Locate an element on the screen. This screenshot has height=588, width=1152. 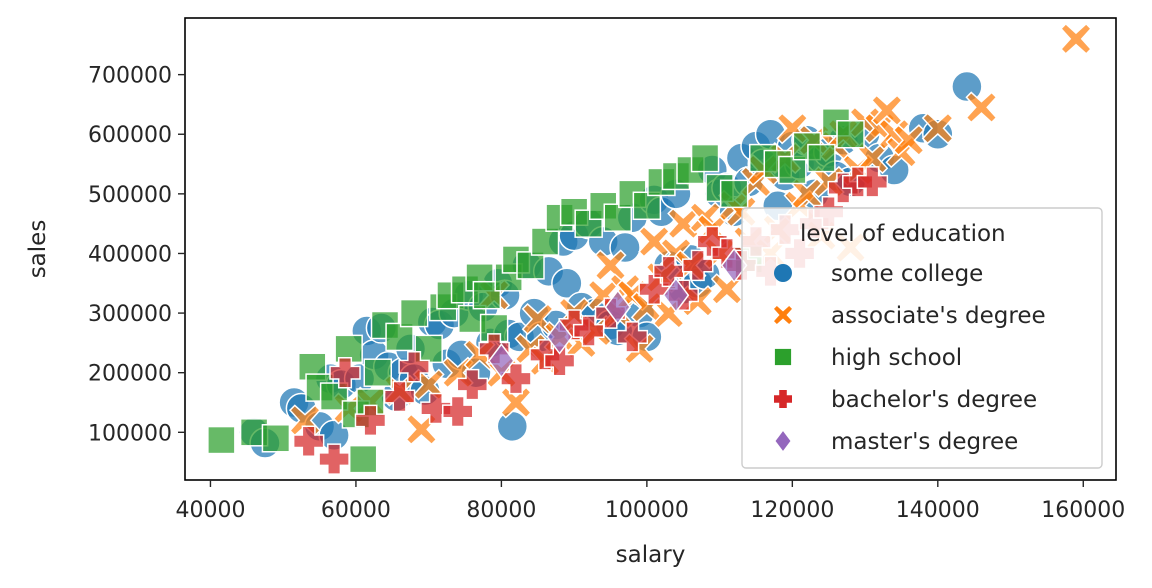
y-tick-label: 500000 is located at coordinates (130, 195).